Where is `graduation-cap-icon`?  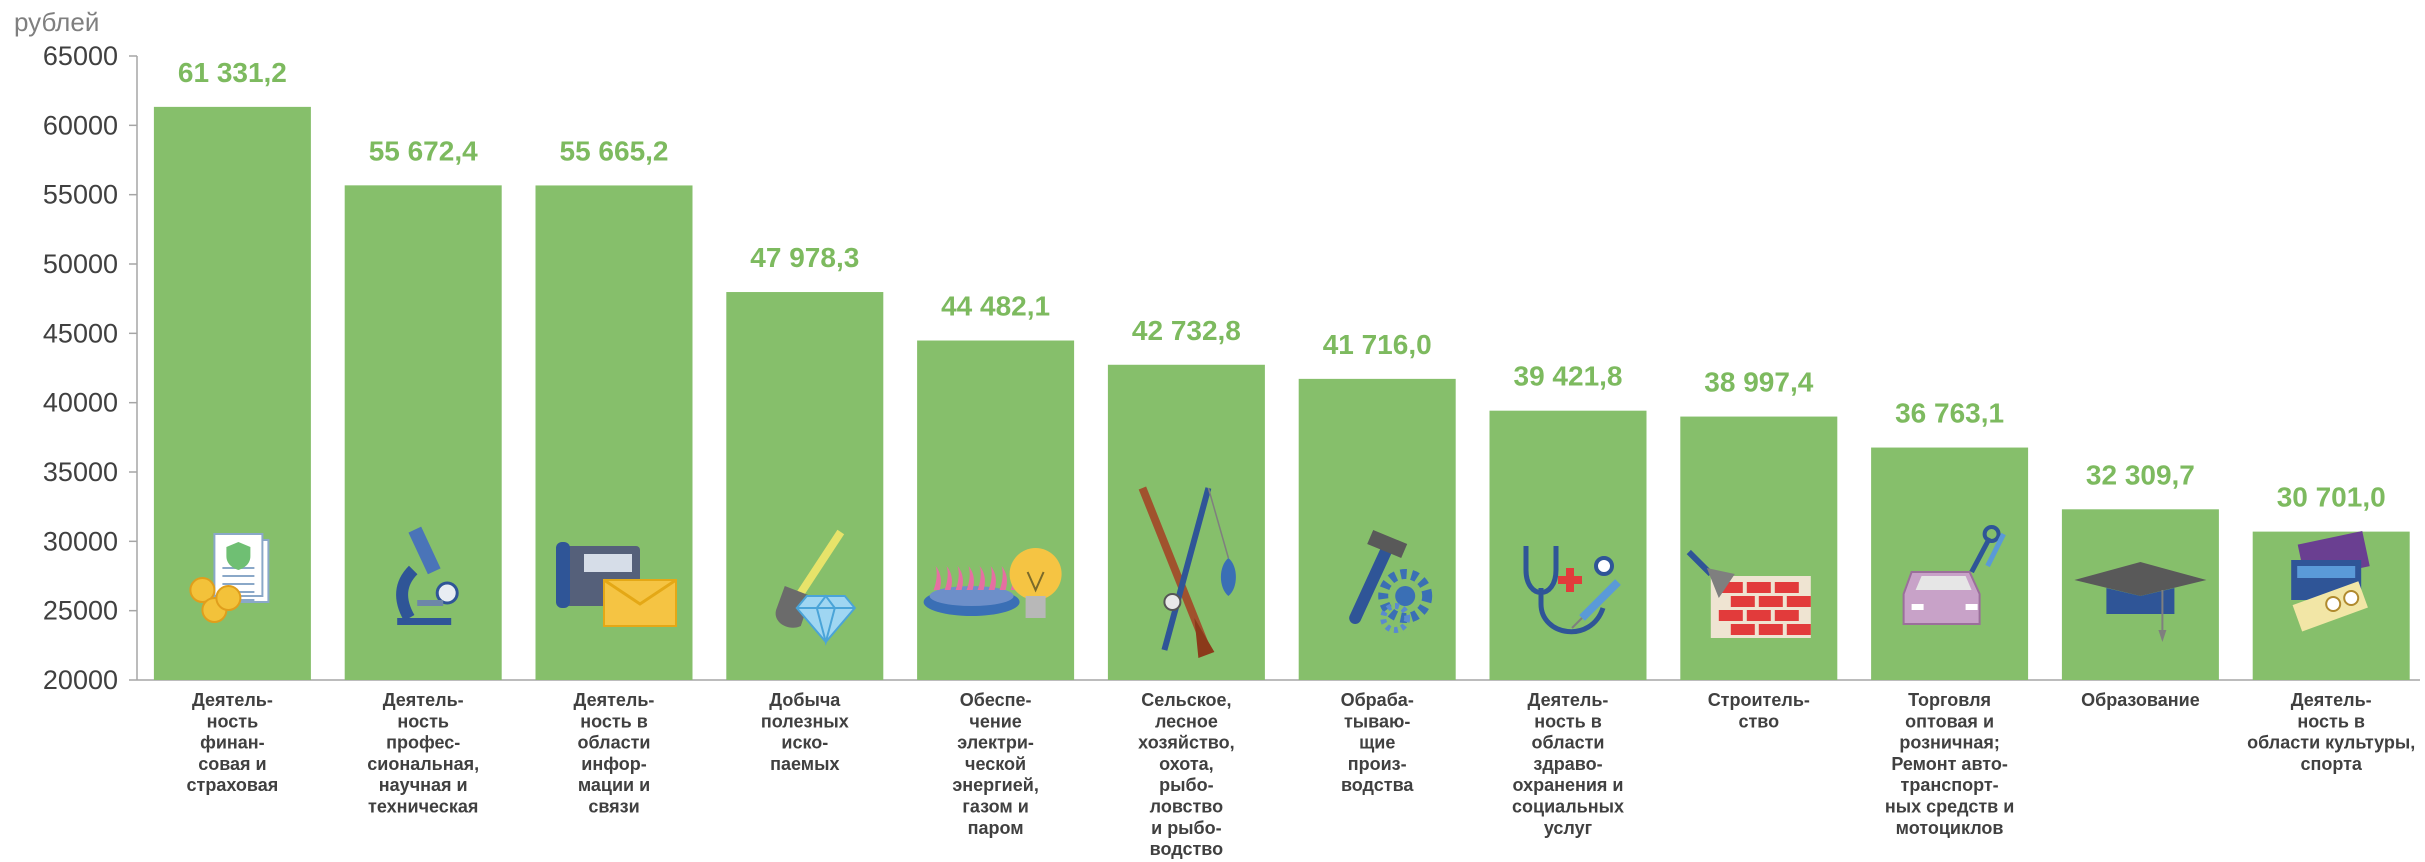 graduation-cap-icon is located at coordinates (2140, 602).